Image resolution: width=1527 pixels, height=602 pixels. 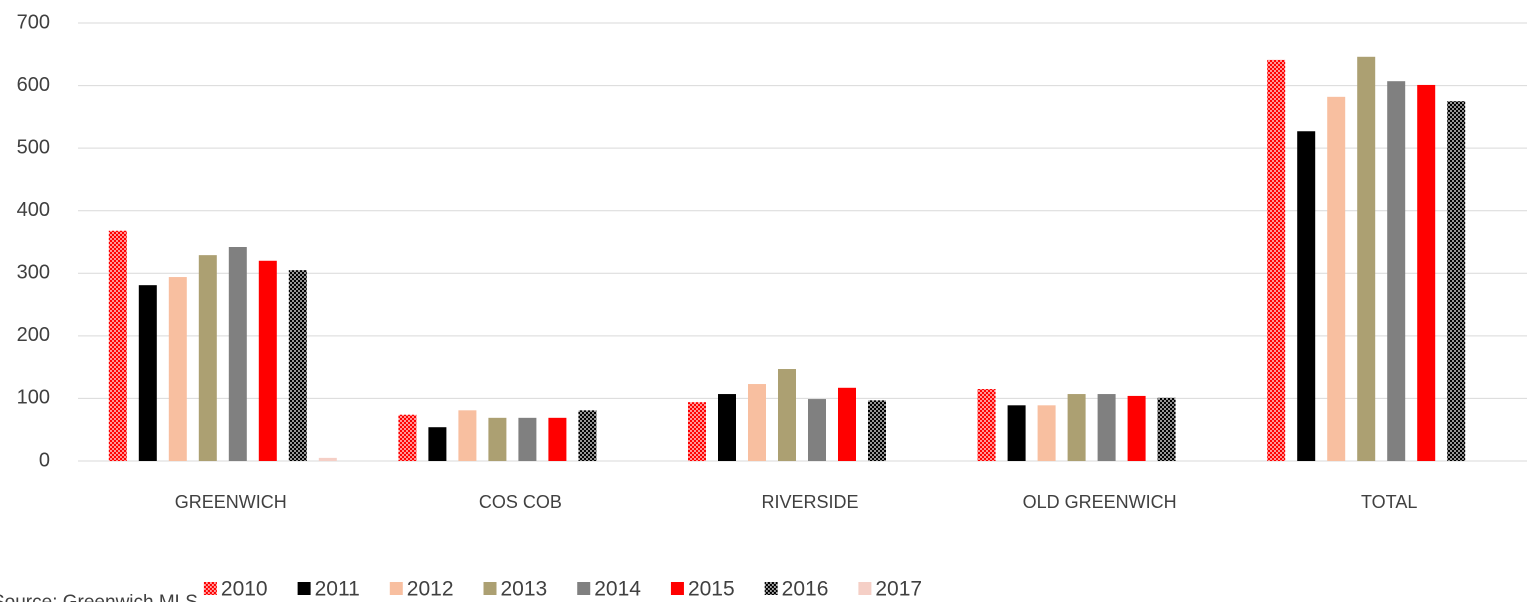 What do you see at coordinates (244, 589) in the screenshot?
I see `legend-label: 2010` at bounding box center [244, 589].